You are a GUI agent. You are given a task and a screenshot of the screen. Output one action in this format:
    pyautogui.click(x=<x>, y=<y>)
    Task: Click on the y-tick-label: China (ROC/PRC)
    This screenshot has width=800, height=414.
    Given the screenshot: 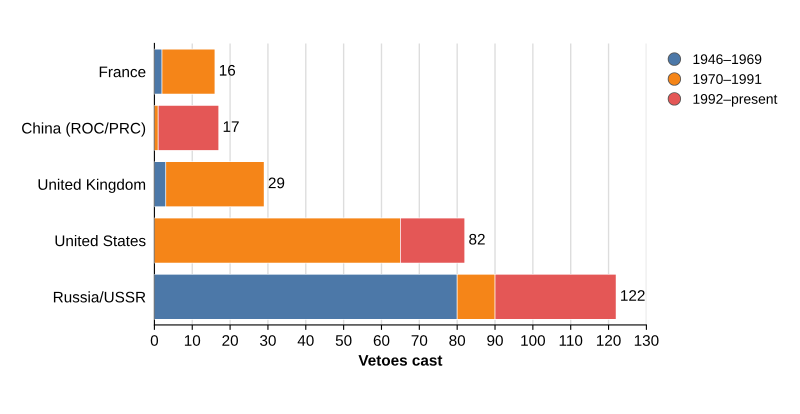 What is the action you would take?
    pyautogui.click(x=84, y=129)
    